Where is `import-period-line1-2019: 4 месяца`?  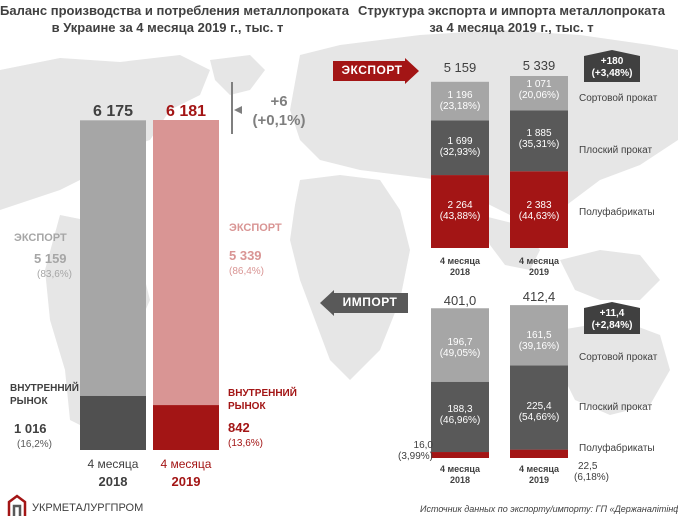
import-period-line1-2019: 4 месяца is located at coordinates (539, 469).